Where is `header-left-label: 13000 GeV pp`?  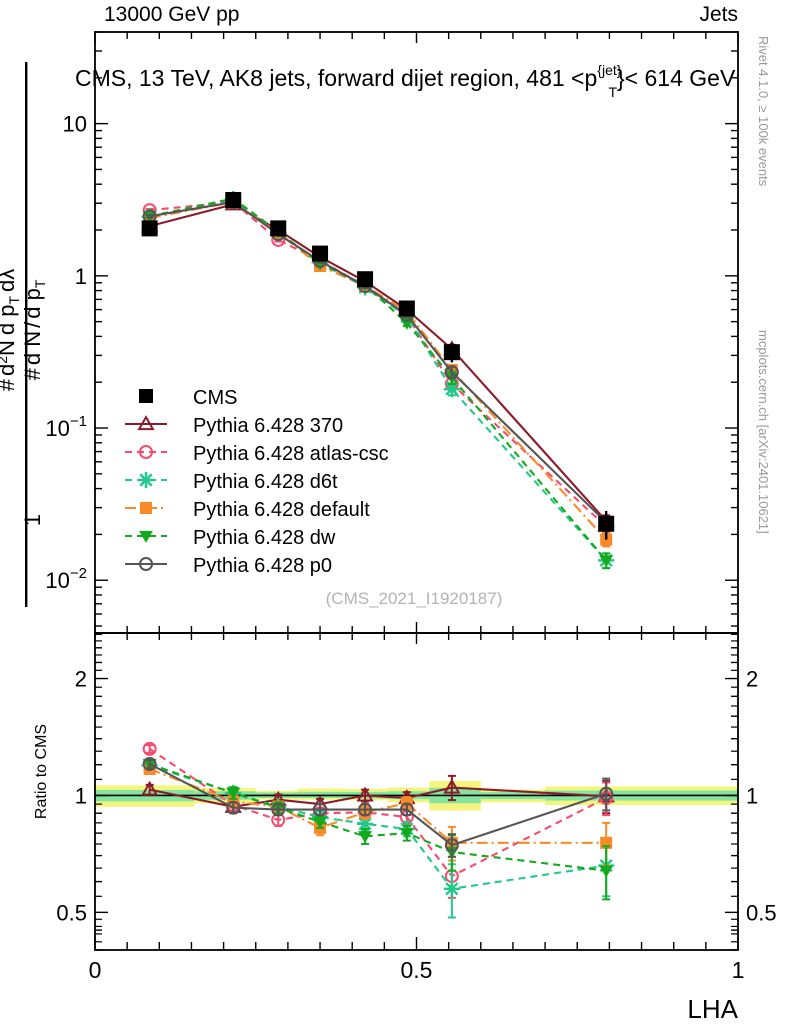 header-left-label: 13000 GeV pp is located at coordinates (172, 14).